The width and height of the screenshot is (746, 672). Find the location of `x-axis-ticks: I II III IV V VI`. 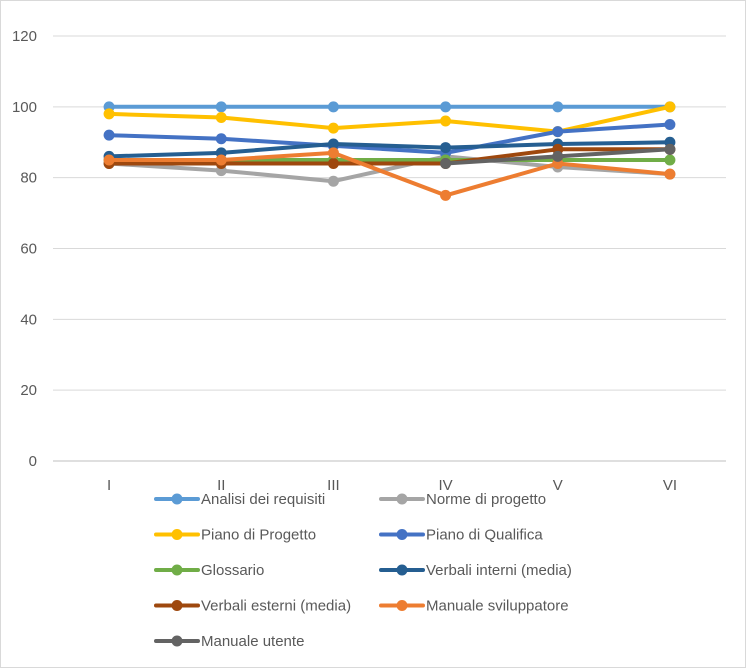

x-axis-ticks: I II III IV V VI is located at coordinates (392, 485).